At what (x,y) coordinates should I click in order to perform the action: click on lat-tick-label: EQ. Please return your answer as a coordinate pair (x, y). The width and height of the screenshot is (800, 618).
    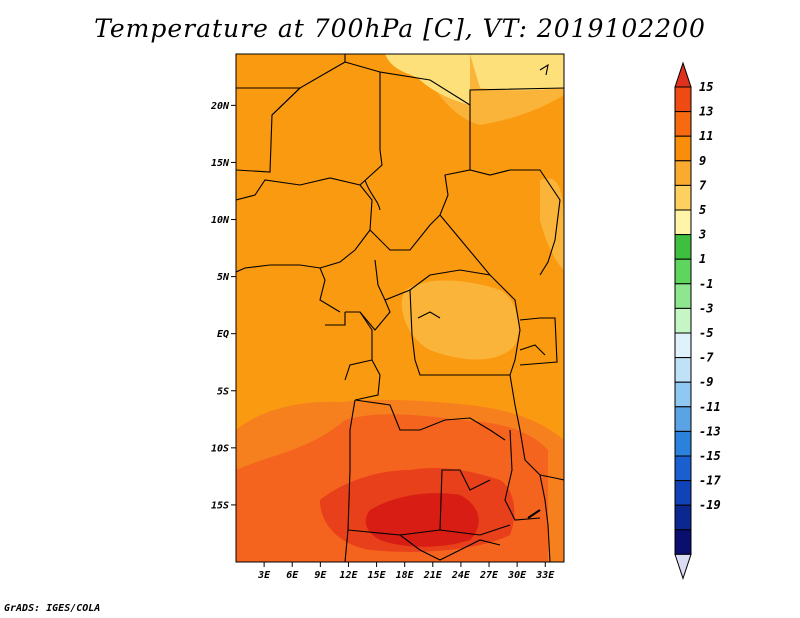
    Looking at the image, I should click on (223, 334).